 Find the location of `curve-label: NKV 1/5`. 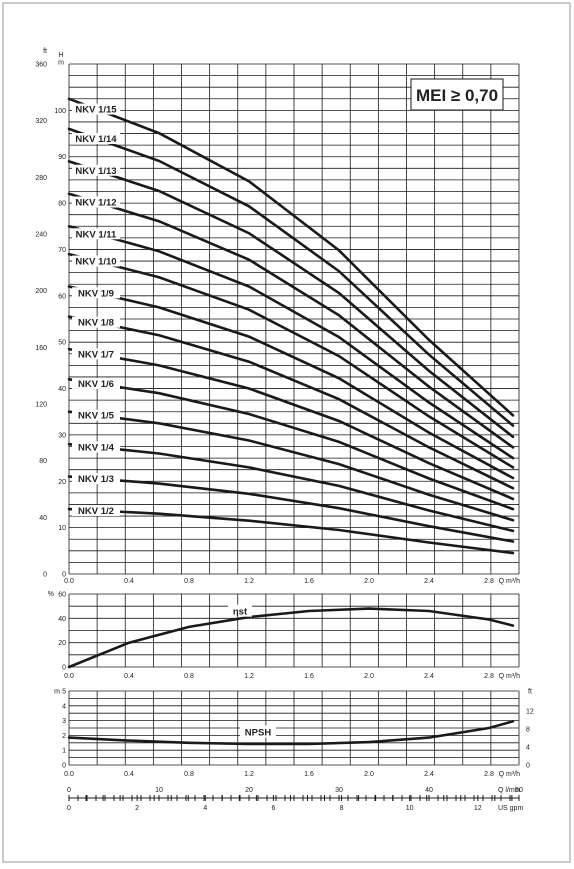

curve-label: NKV 1/5 is located at coordinates (96, 416).